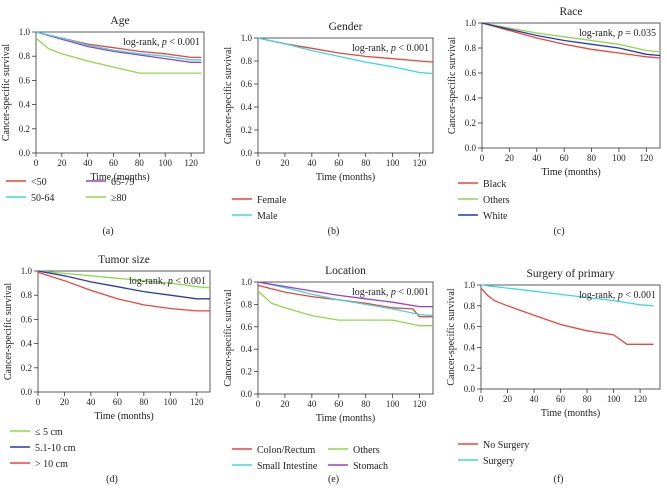 This screenshot has height=504, width=667. I want to click on legend-label: Male, so click(267, 216).